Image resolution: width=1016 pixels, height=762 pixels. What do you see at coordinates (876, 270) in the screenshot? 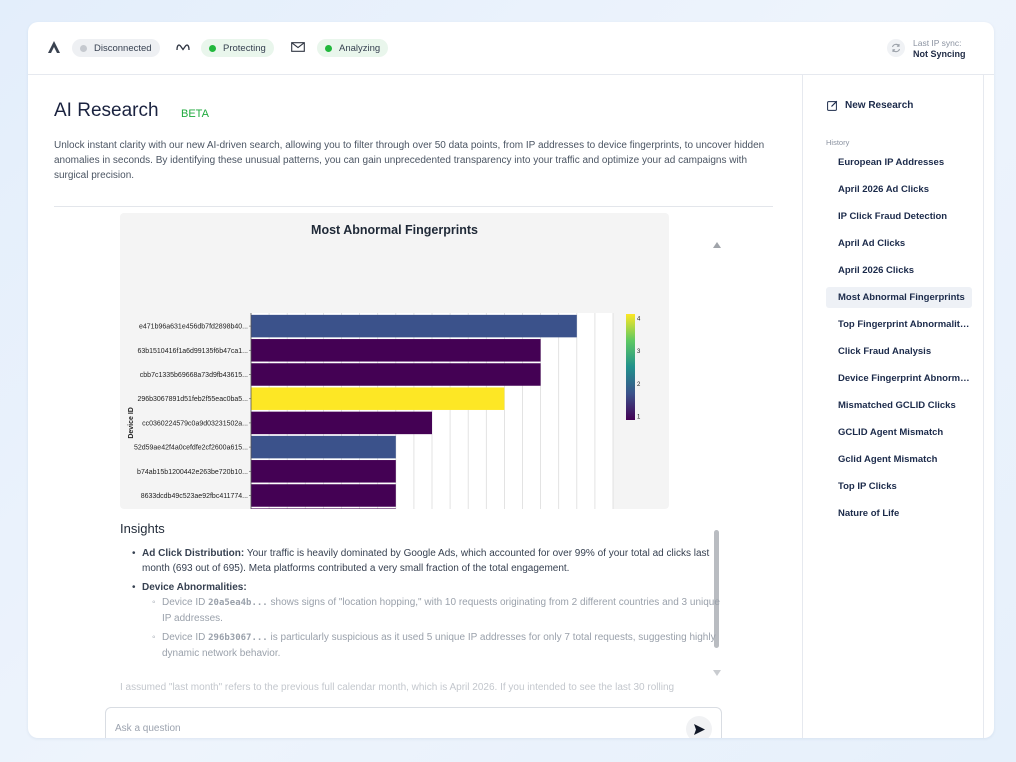
I see `history-item: April 2026 Clicks` at bounding box center [876, 270].